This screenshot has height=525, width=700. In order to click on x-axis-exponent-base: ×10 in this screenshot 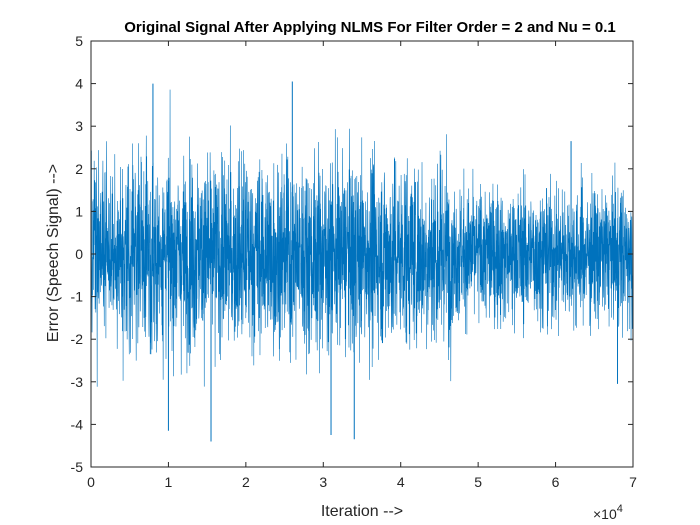, I will do `click(605, 514)`.